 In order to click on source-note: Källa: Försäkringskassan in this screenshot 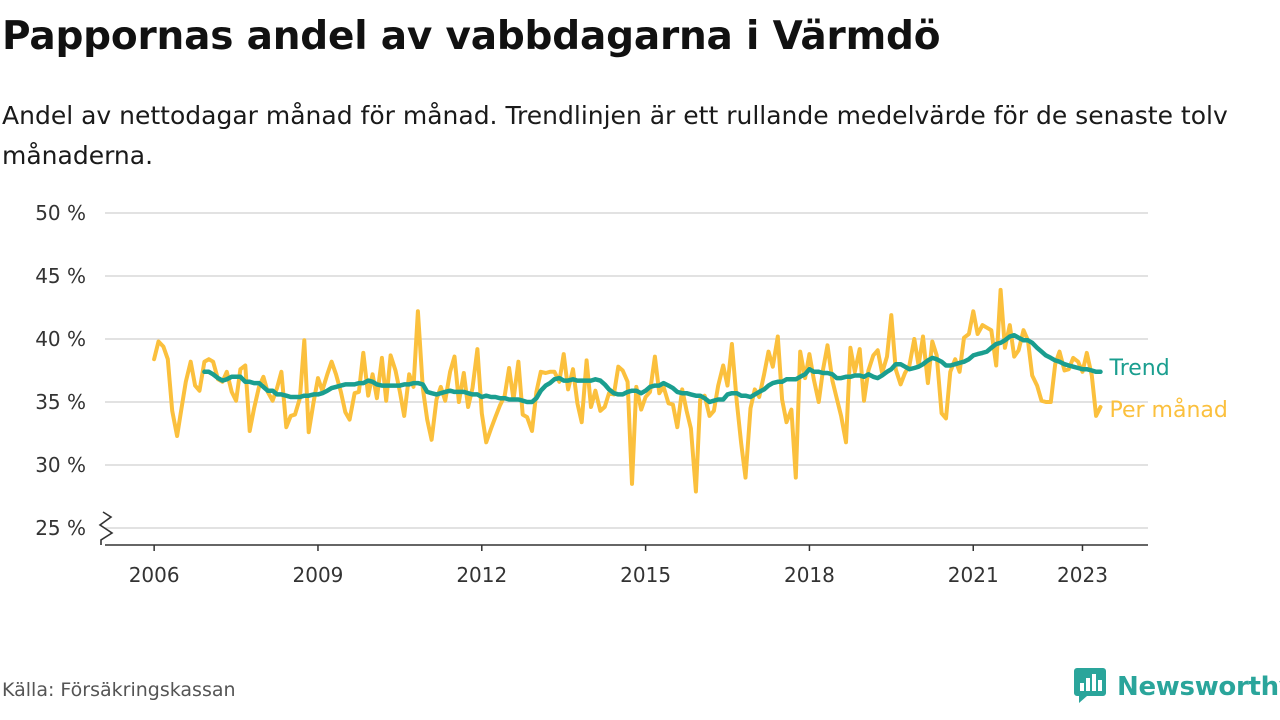, I will do `click(119, 690)`.